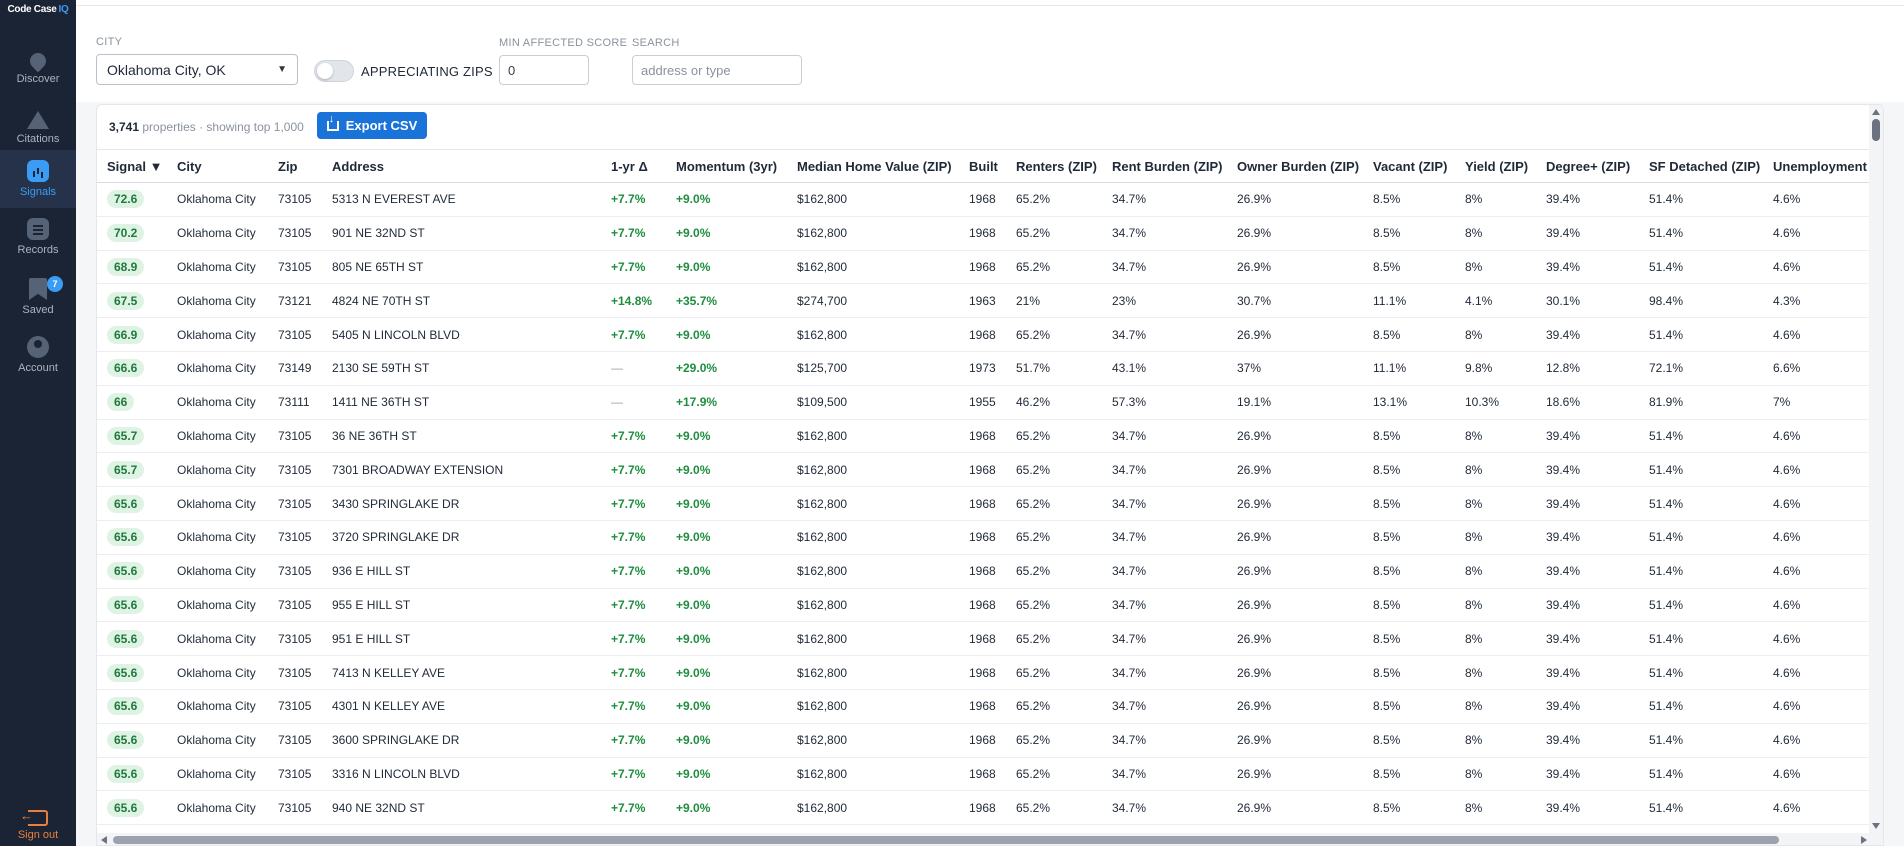 This screenshot has width=1904, height=846. Describe the element at coordinates (217, 166) in the screenshot. I see `column-header-city: City` at that location.